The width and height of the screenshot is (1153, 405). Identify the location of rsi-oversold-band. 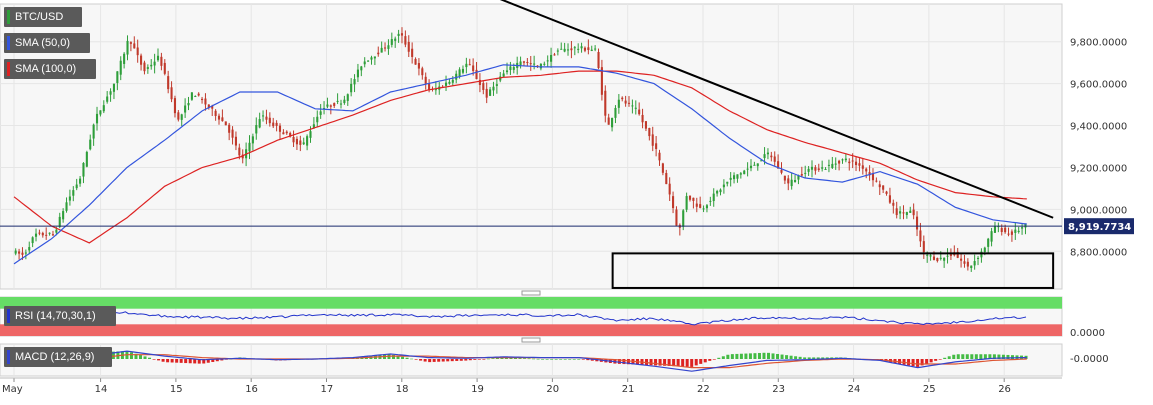
(531, 330).